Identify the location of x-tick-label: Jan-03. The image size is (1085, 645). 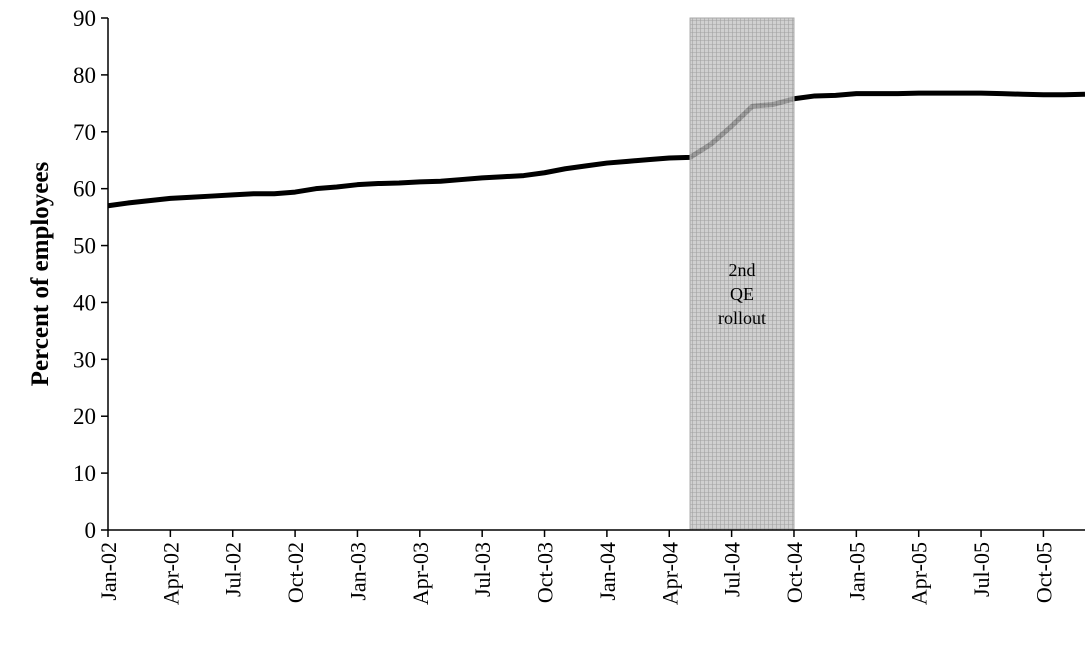
(357, 571).